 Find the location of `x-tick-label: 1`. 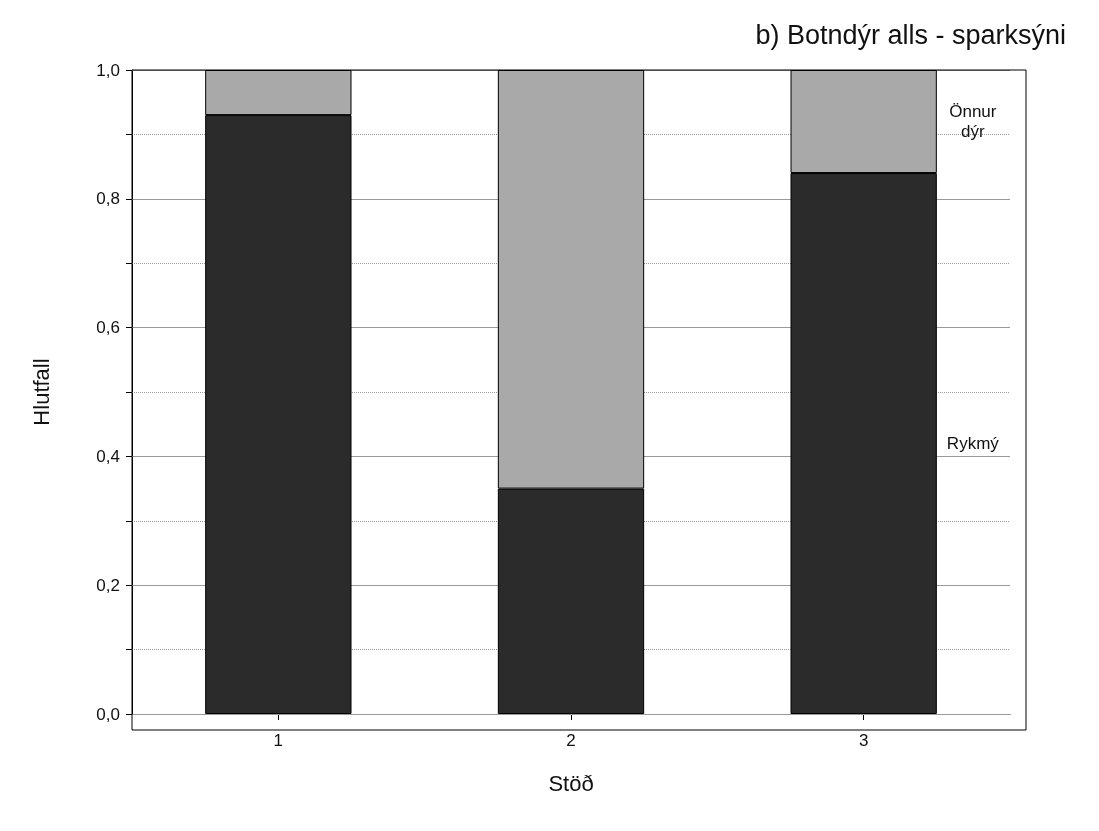

x-tick-label: 1 is located at coordinates (278, 740).